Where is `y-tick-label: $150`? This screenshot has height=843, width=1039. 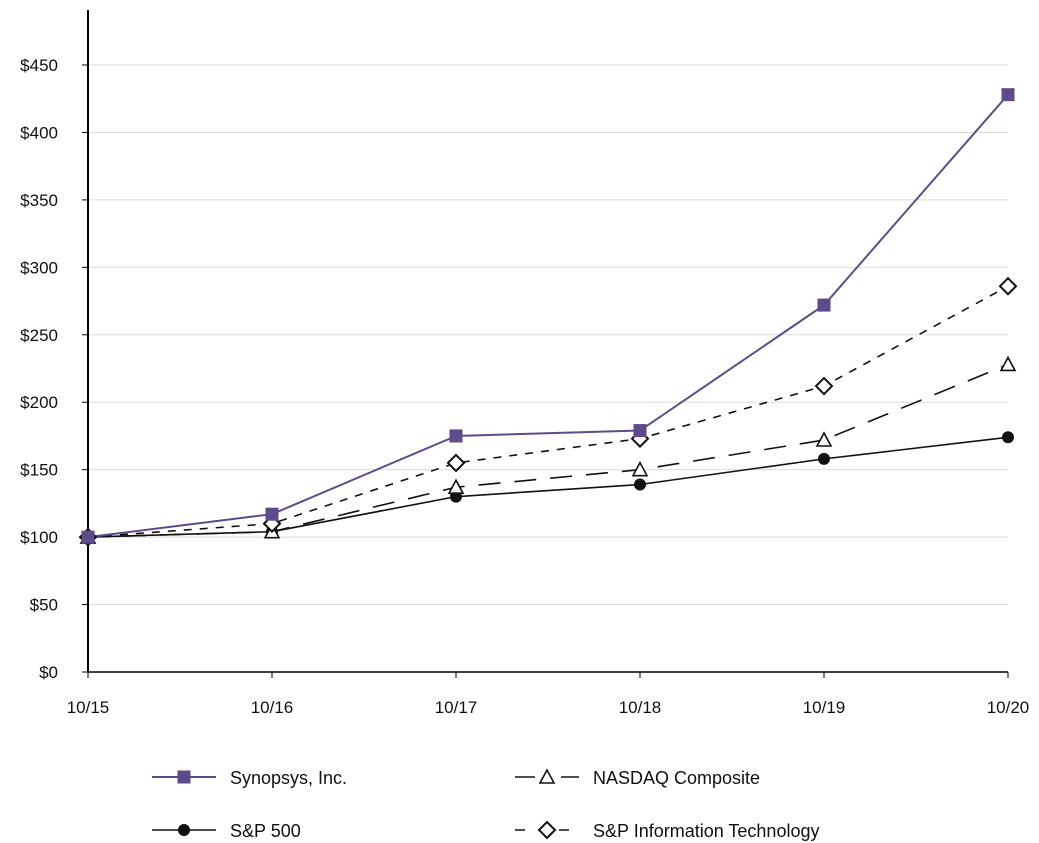
y-tick-label: $150 is located at coordinates (39, 470).